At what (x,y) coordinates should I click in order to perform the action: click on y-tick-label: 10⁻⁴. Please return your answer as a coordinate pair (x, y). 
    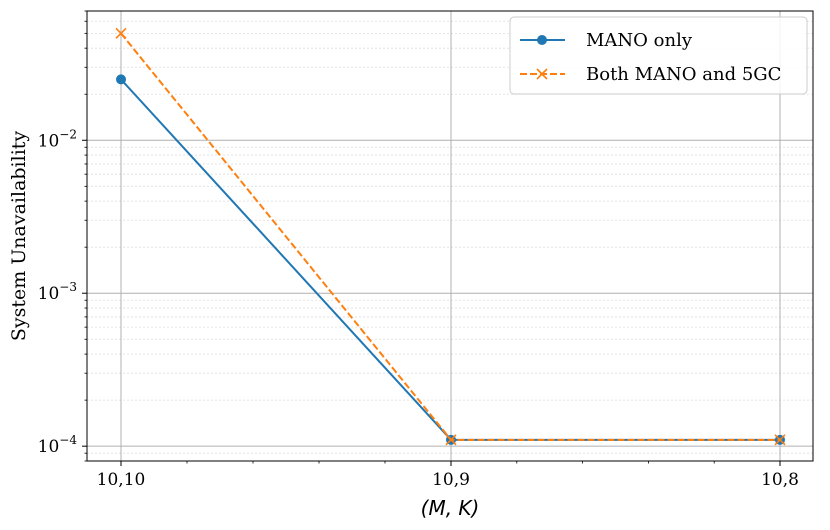
    Looking at the image, I should click on (58, 445).